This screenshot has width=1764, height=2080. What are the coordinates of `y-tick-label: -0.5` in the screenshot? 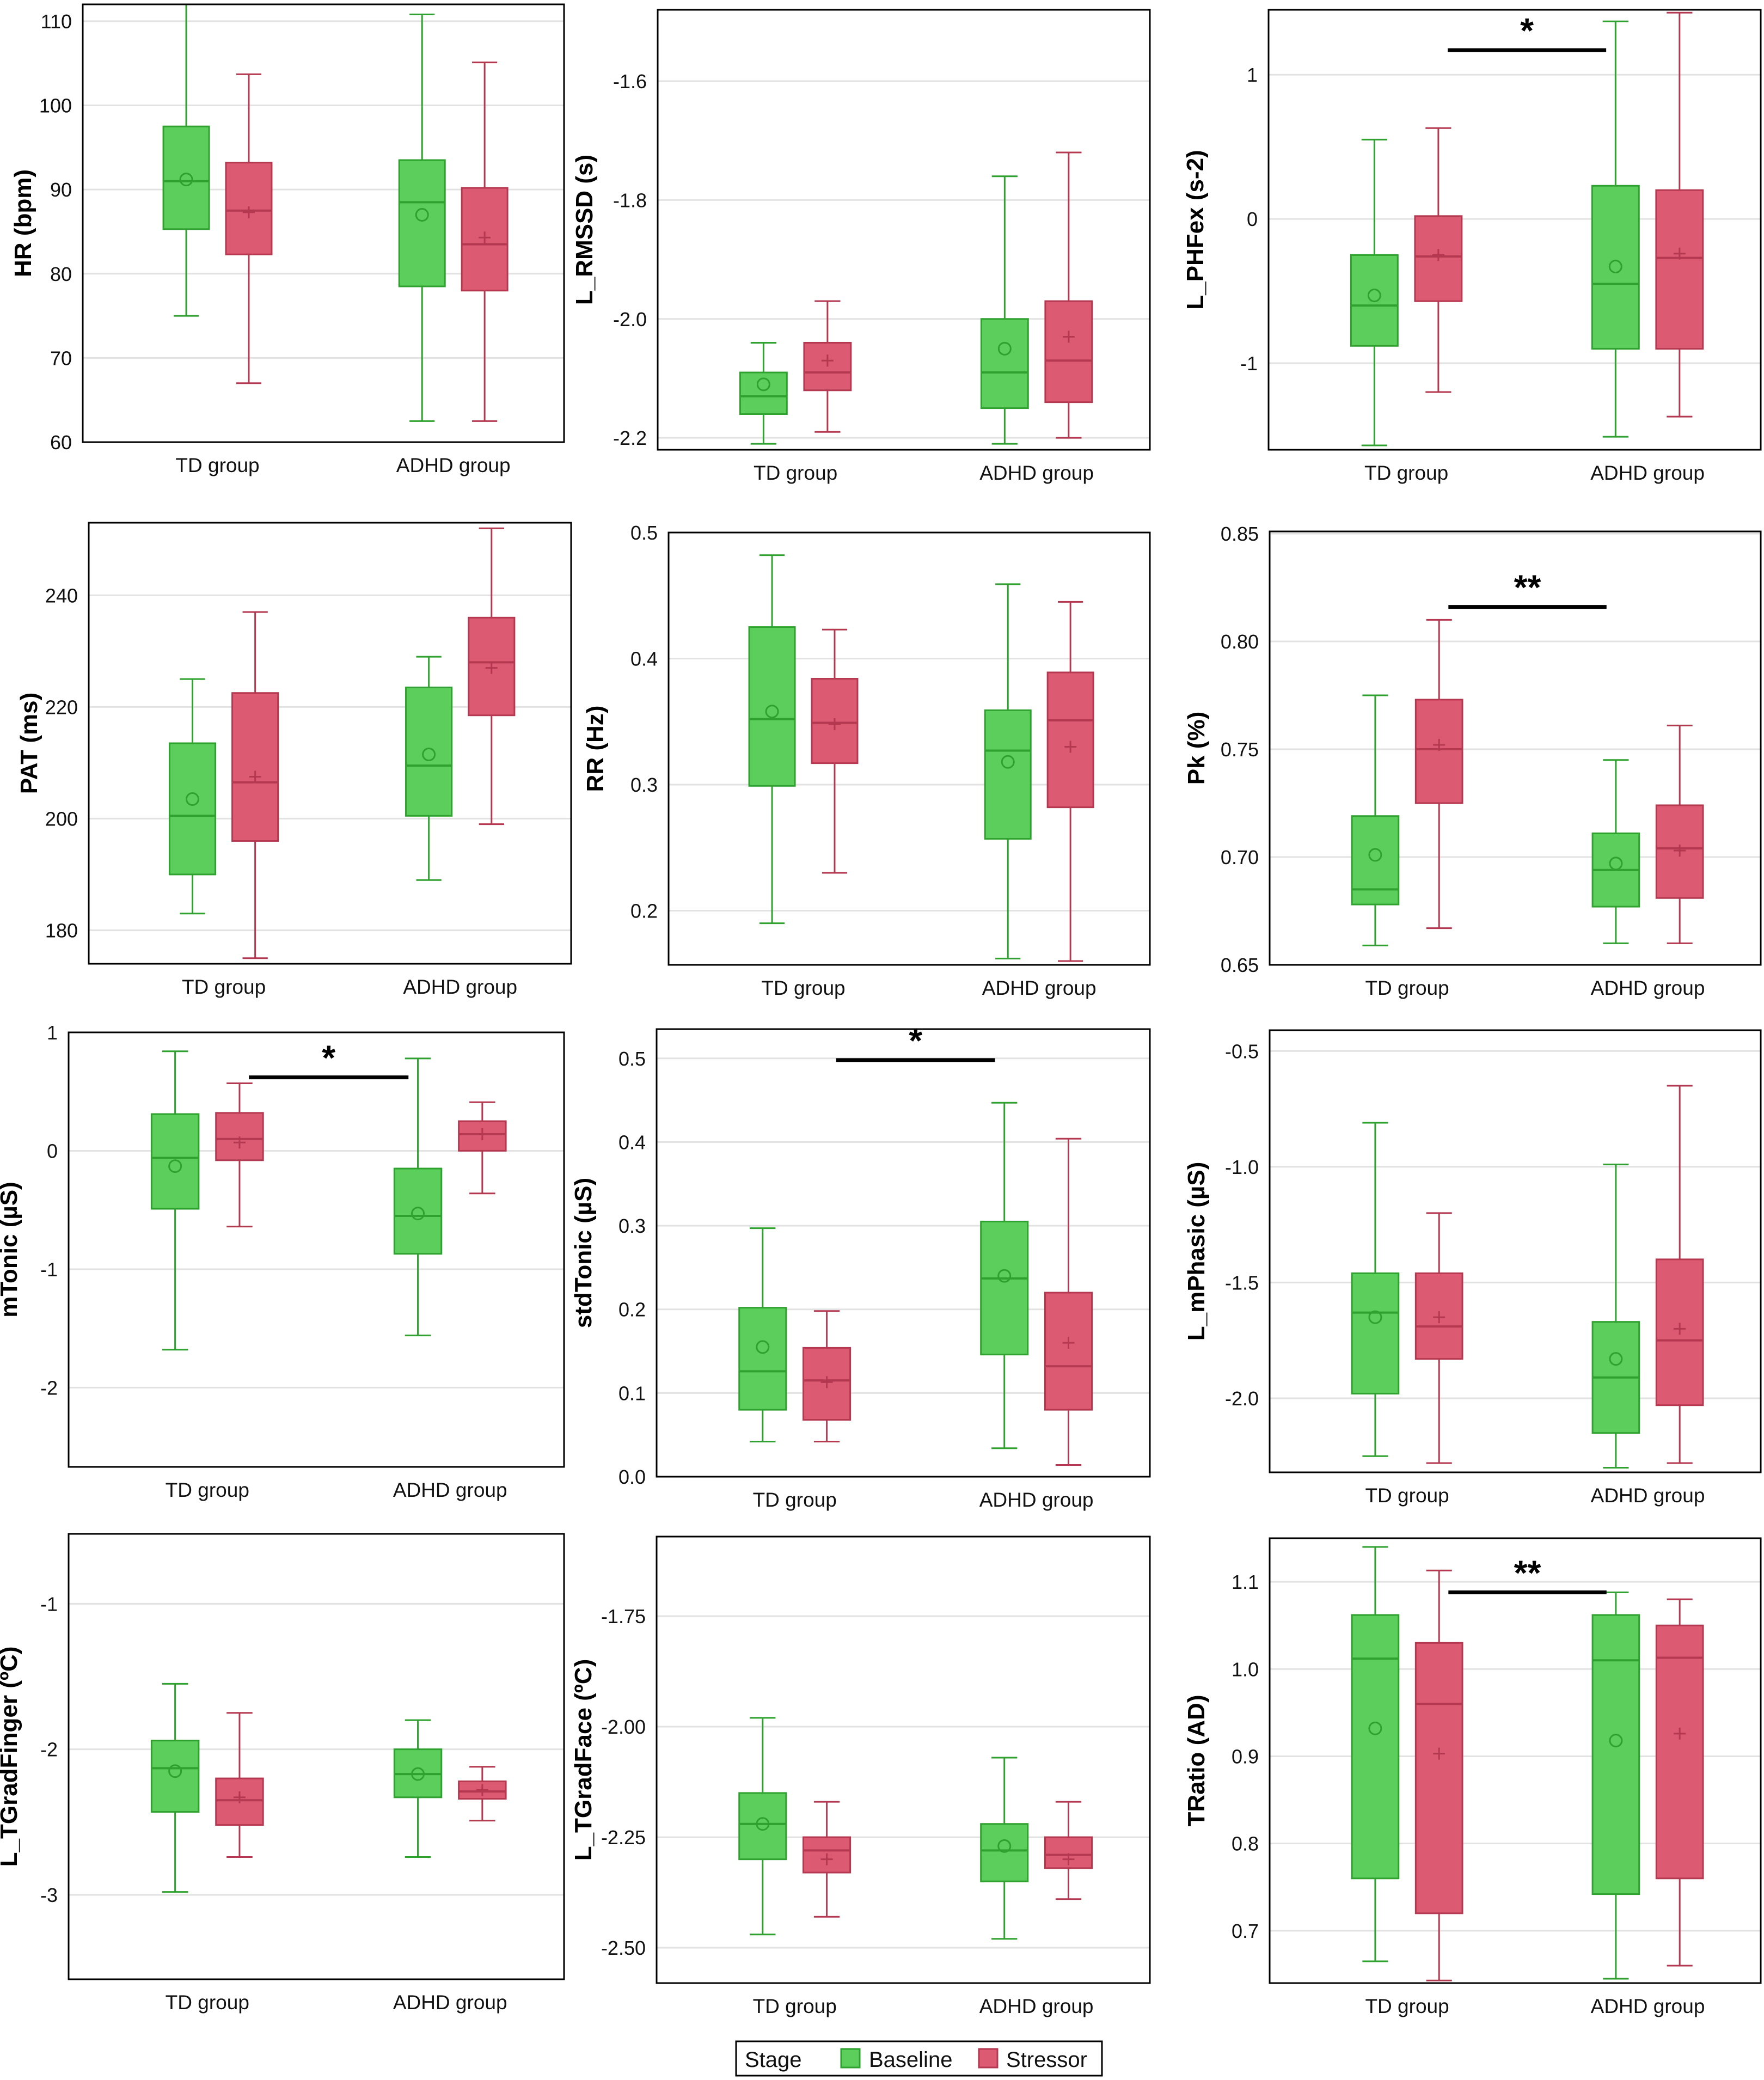 It's located at (1242, 1051).